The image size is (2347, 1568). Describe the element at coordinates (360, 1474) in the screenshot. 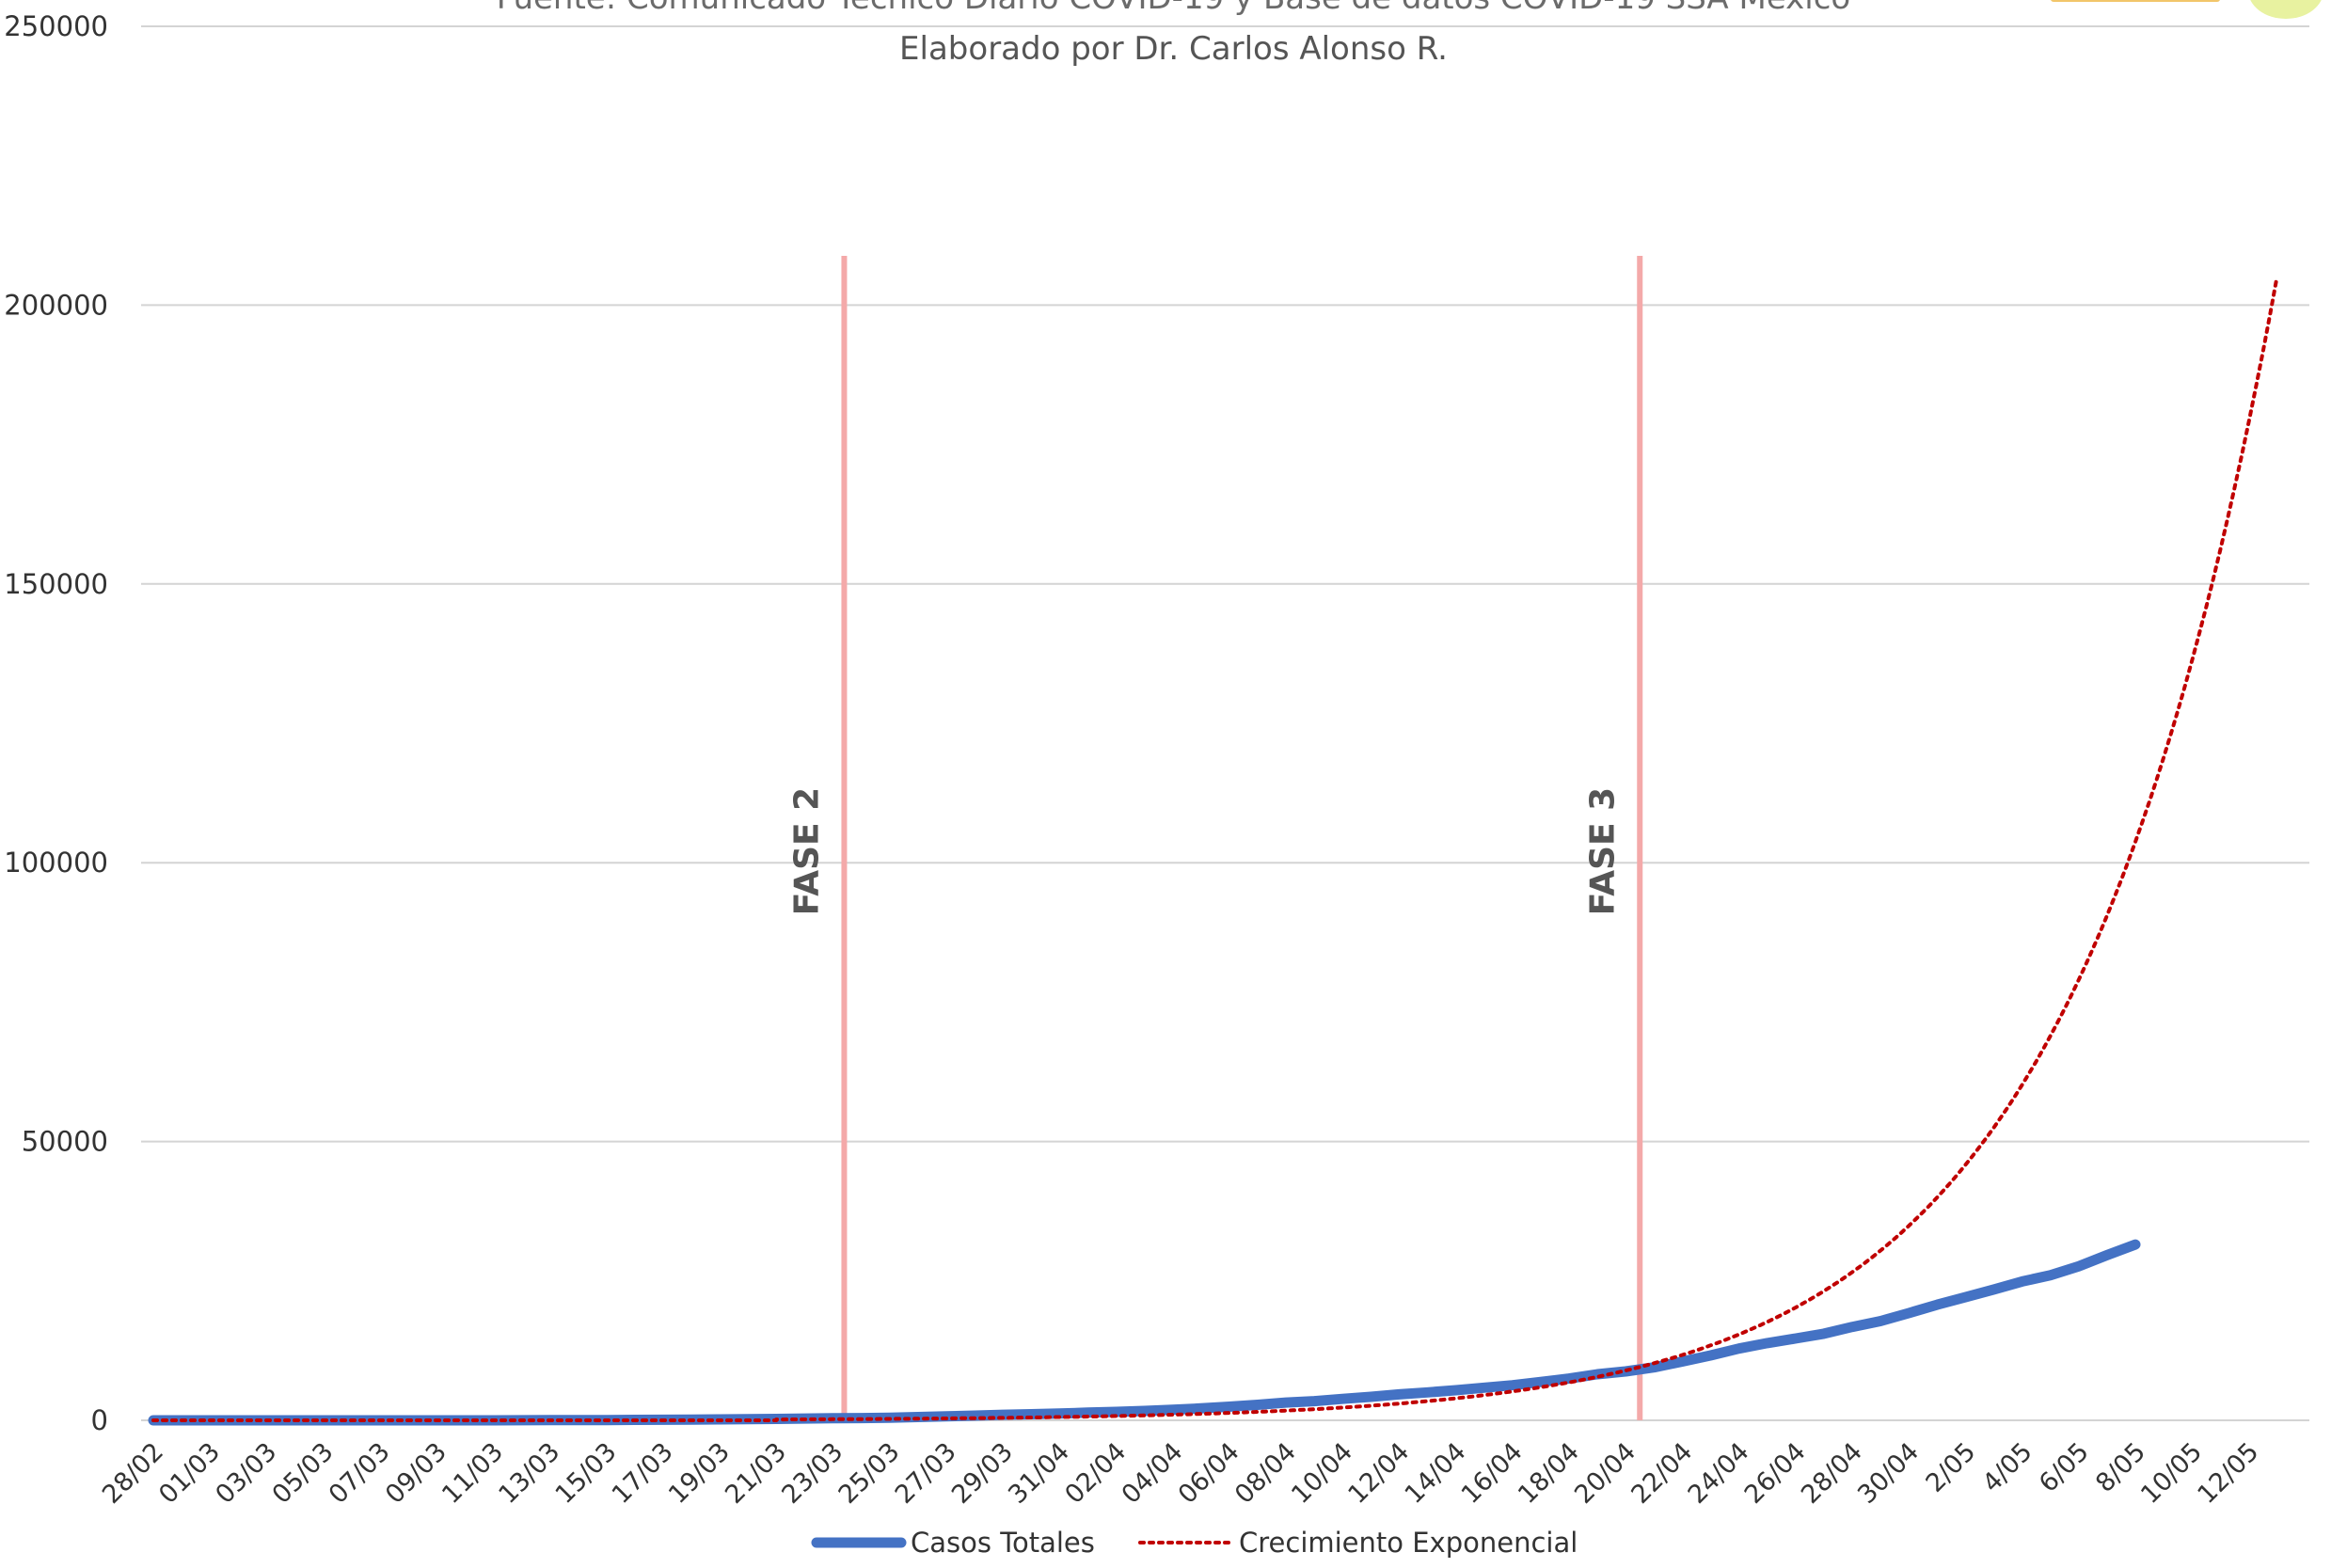

I see `x-tick-label: 07/03` at that location.